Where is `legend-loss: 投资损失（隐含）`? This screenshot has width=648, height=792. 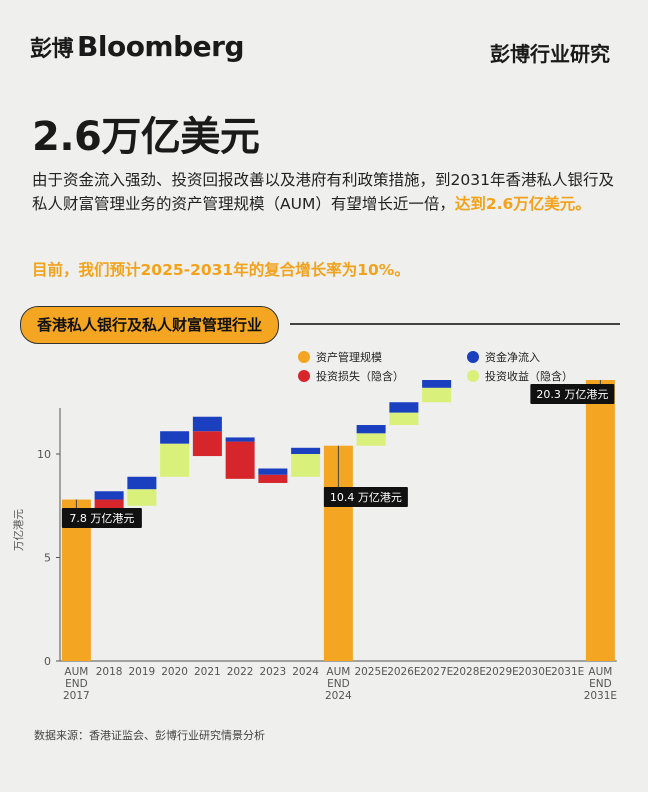 legend-loss: 投资损失（隐含） is located at coordinates (351, 377).